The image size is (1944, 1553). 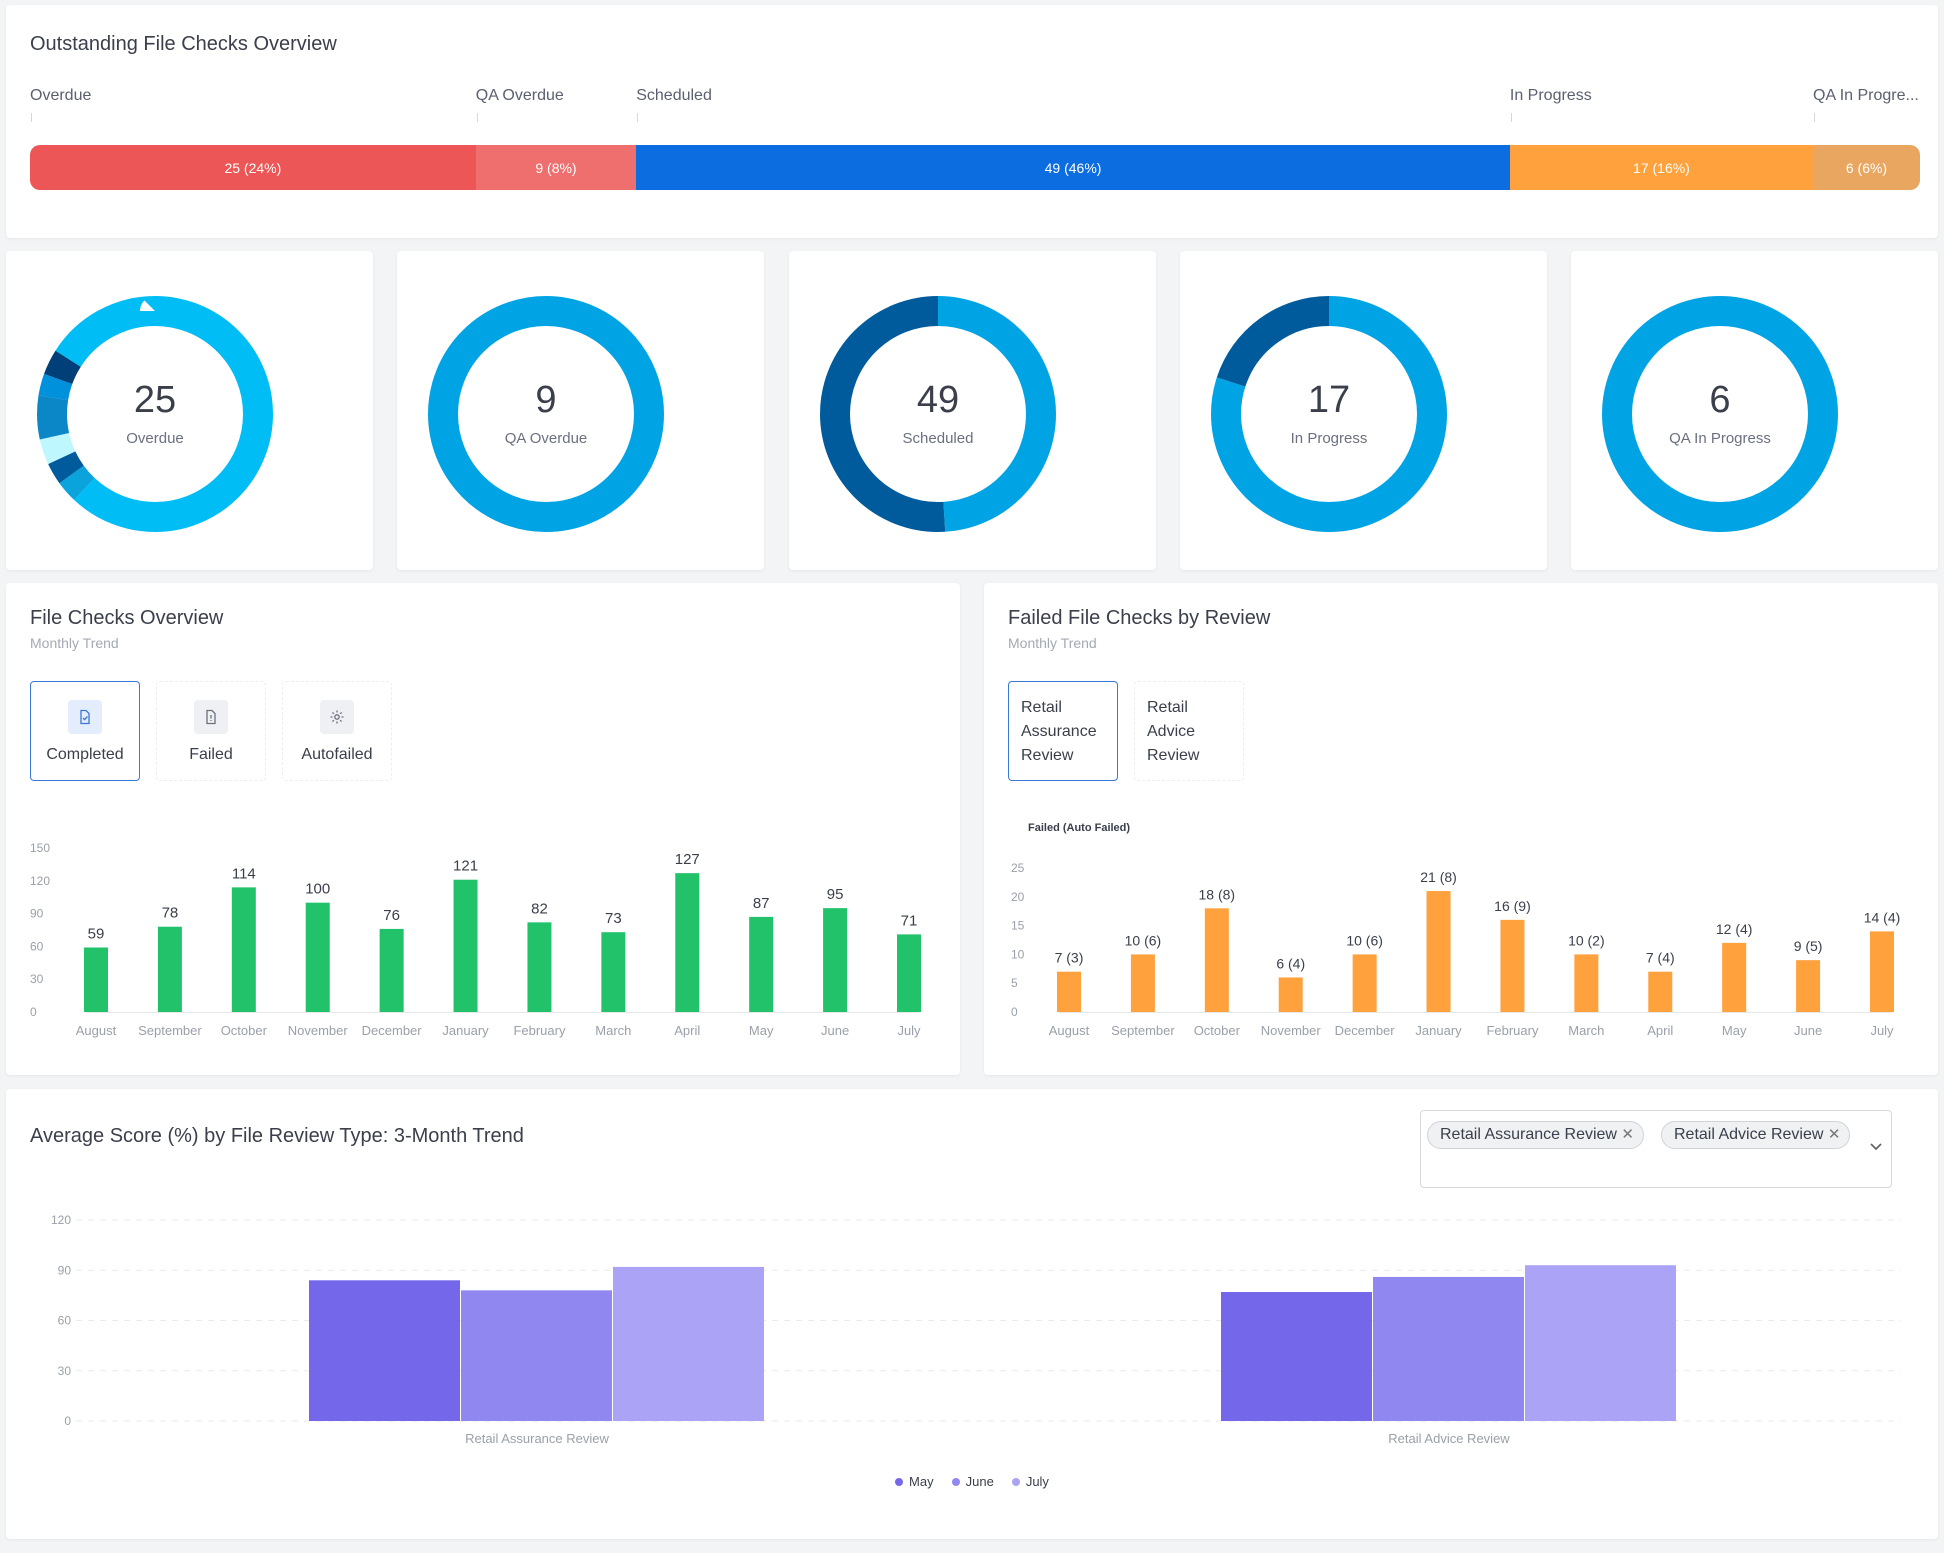 I want to click on x-tick-label: October, so click(x=1217, y=1030).